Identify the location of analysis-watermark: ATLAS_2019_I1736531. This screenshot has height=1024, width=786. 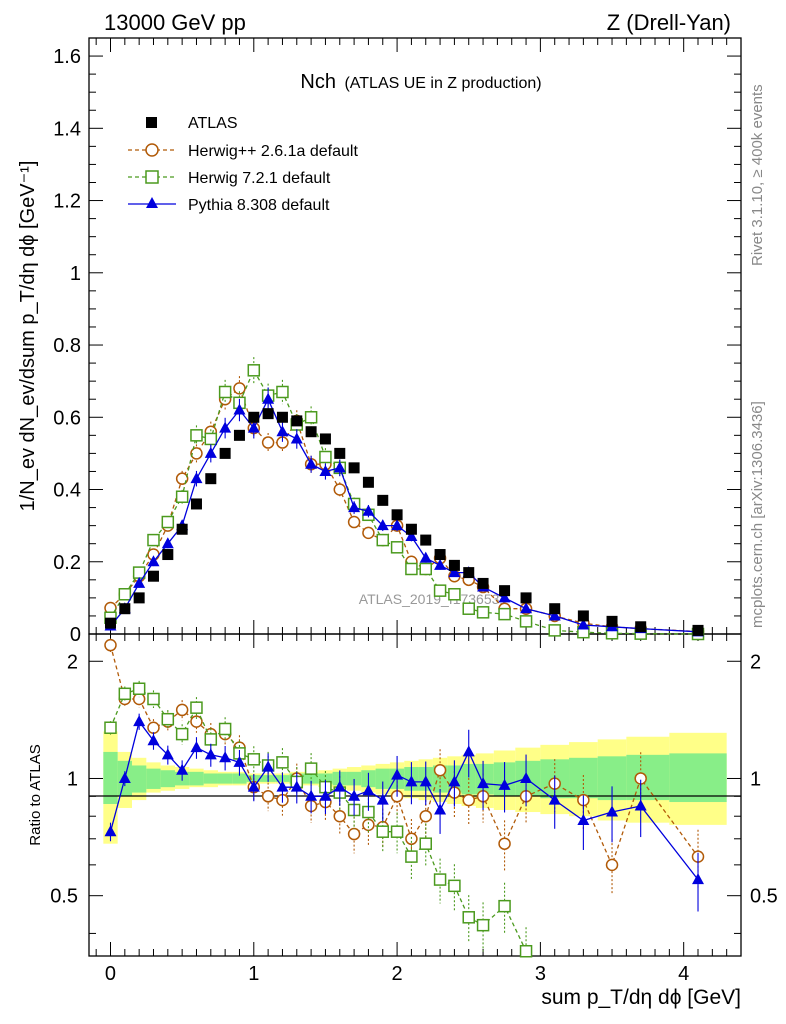
(433, 599).